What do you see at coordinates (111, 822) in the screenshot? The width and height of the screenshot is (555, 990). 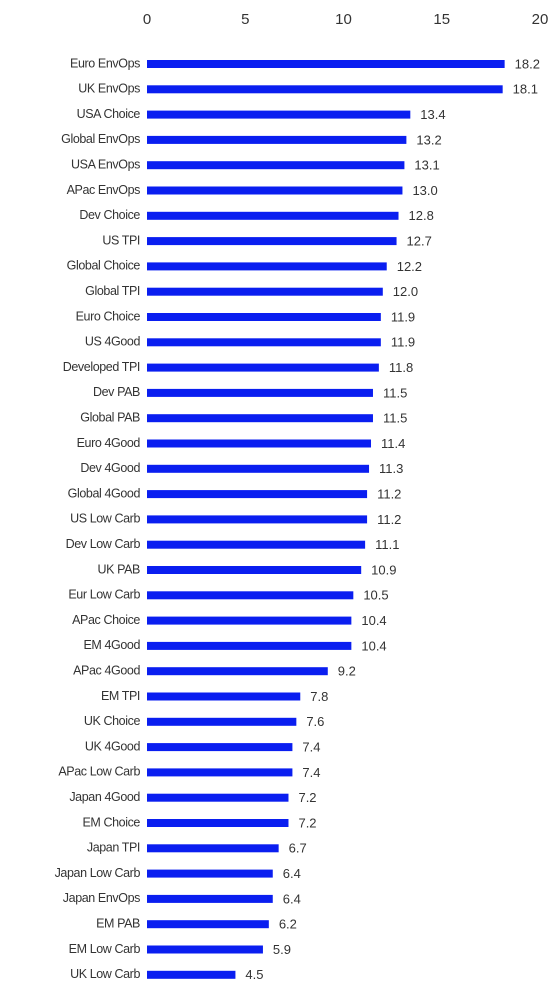 I see `category-label: EM Choice` at bounding box center [111, 822].